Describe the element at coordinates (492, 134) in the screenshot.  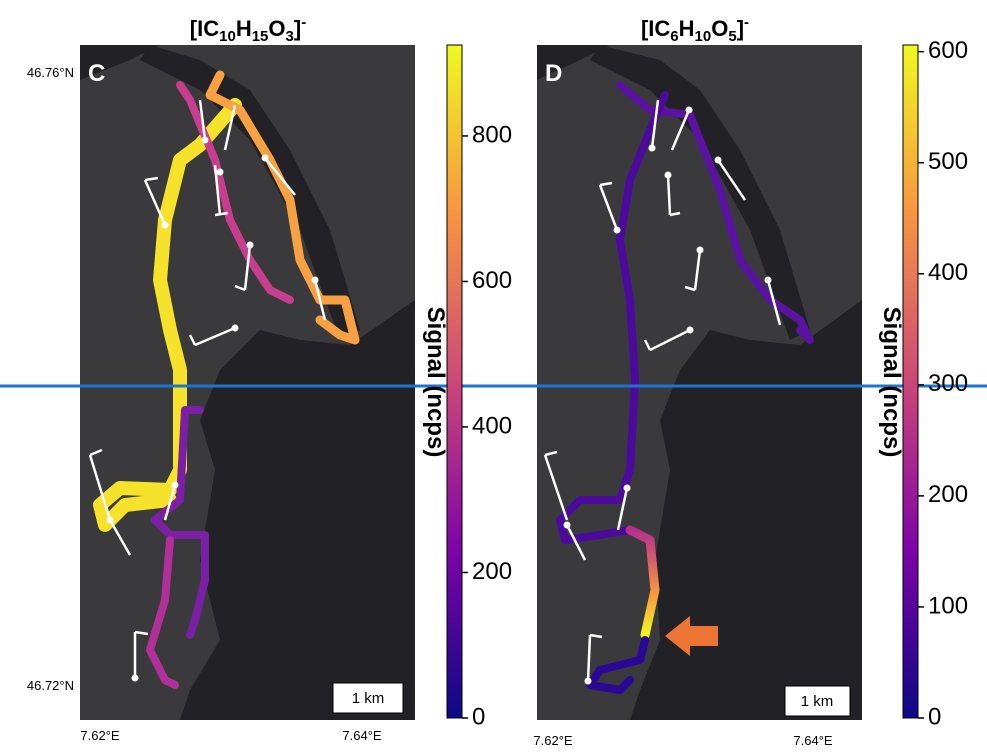
I see `colorbar-tick-label: 800` at that location.